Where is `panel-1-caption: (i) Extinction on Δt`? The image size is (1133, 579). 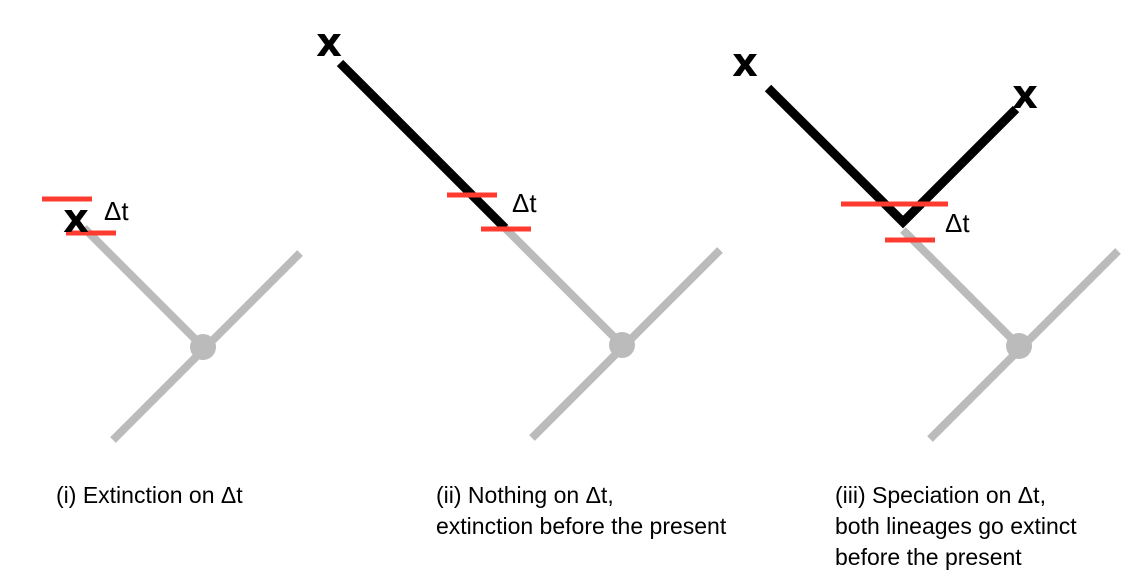
panel-1-caption: (i) Extinction on Δt is located at coordinates (149, 495).